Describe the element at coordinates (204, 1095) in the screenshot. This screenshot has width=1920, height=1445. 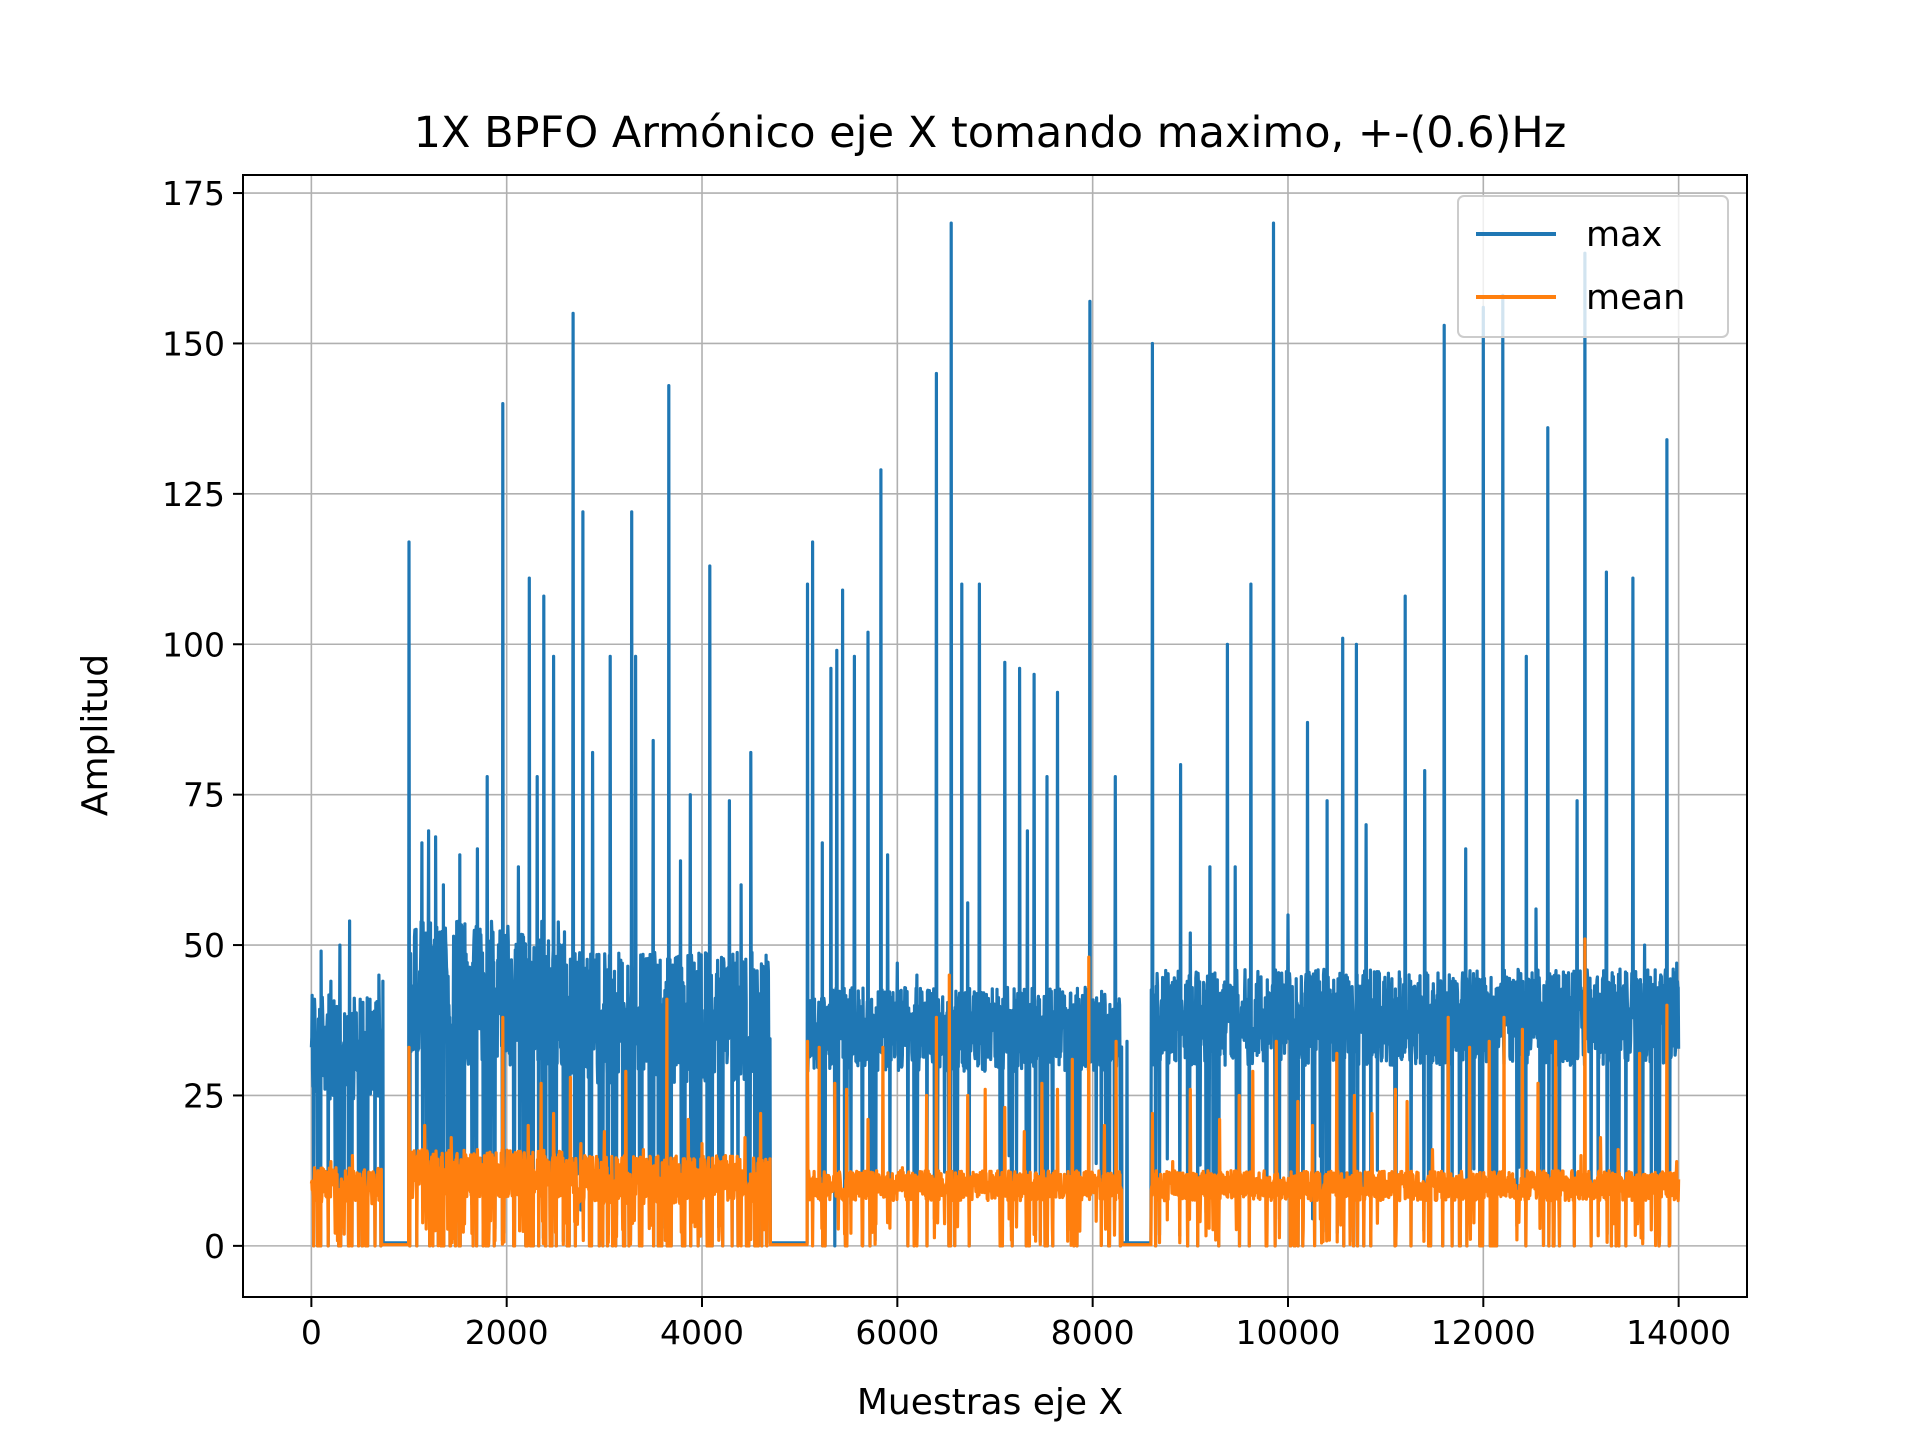
I see `y-tick-label: 25` at that location.